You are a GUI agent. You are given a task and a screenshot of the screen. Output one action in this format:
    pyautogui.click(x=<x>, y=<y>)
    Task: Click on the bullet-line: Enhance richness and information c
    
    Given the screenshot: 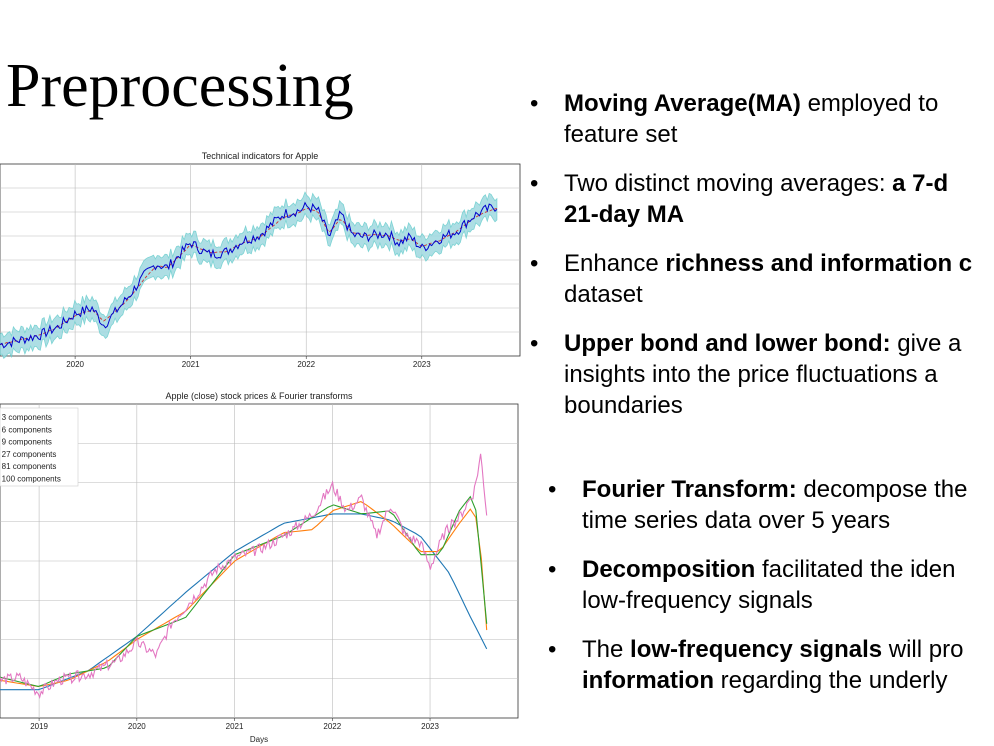 What is the action you would take?
    pyautogui.click(x=768, y=263)
    